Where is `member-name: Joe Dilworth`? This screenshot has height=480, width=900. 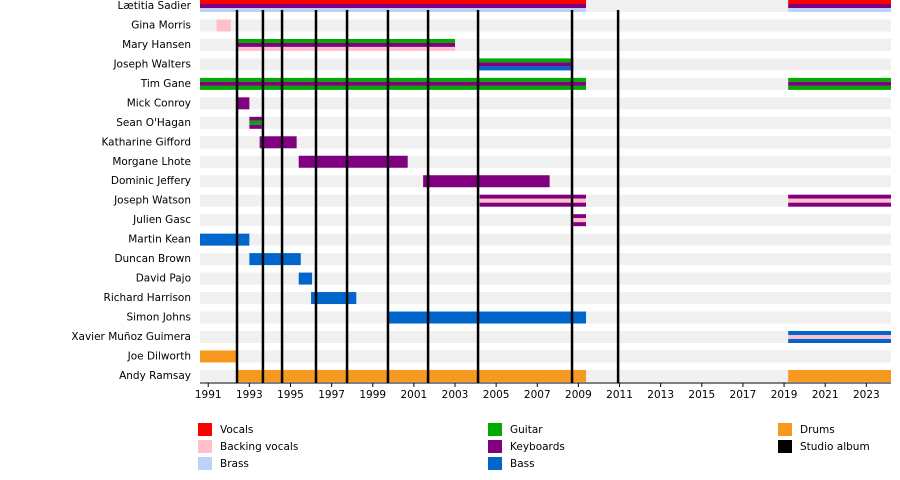
member-name: Joe Dilworth is located at coordinates (159, 356).